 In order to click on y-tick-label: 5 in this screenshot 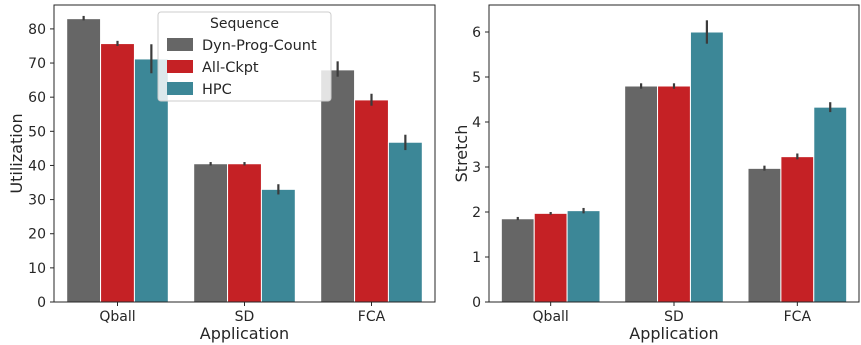, I will do `click(476, 78)`.